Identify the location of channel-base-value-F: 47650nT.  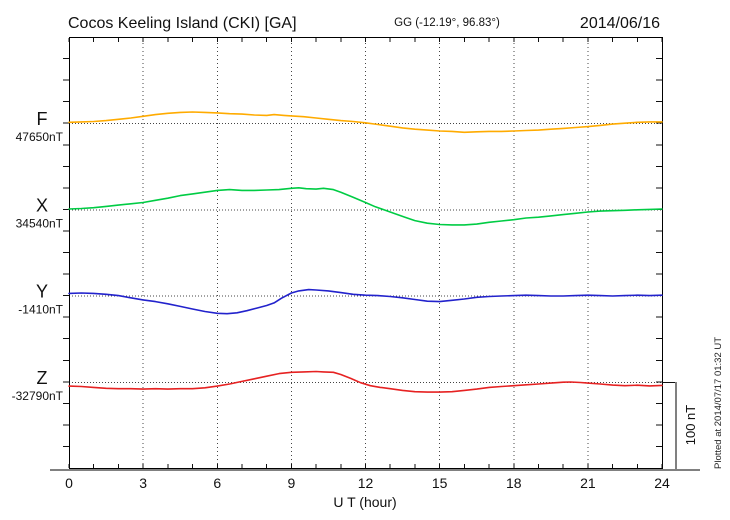
(40, 137).